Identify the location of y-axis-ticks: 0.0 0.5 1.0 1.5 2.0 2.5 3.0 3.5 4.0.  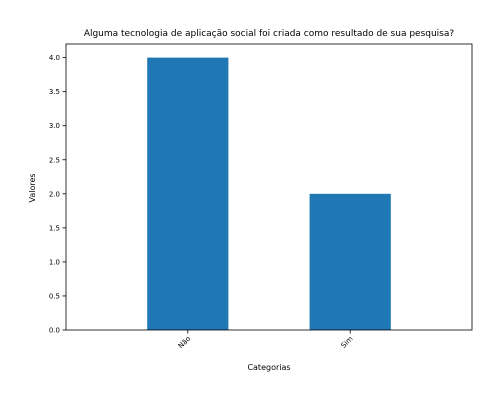
(57, 194).